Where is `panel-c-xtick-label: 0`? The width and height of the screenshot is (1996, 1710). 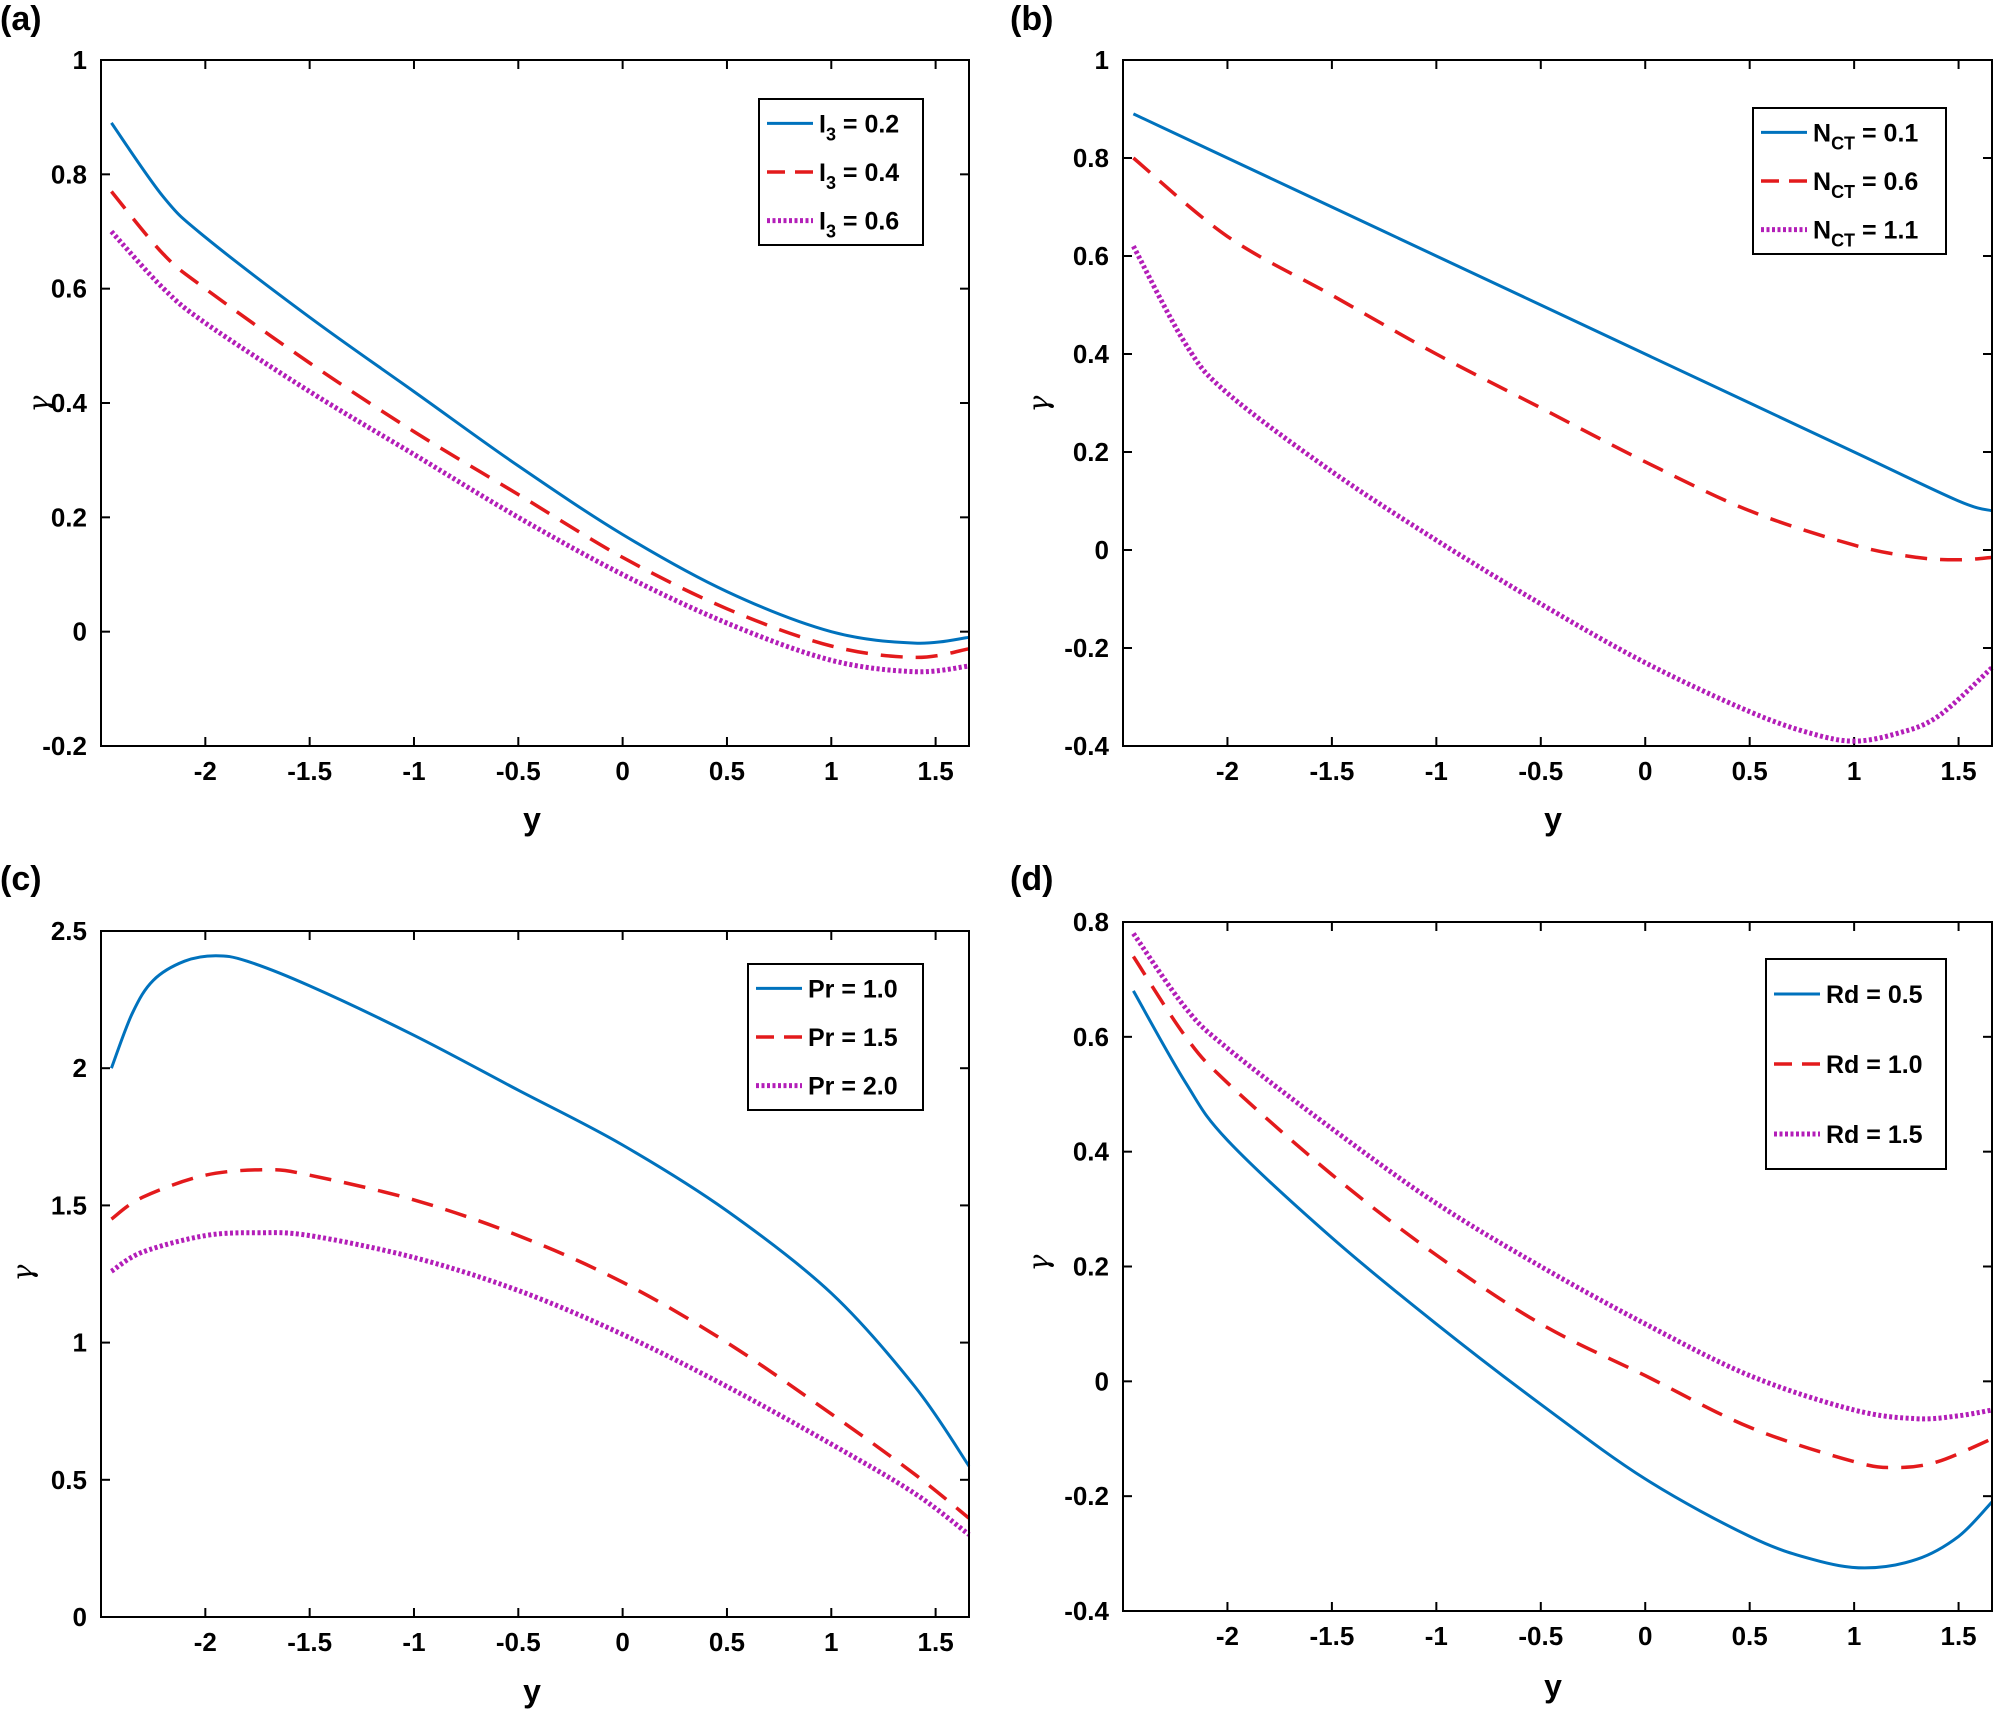 panel-c-xtick-label: 0 is located at coordinates (622, 1642).